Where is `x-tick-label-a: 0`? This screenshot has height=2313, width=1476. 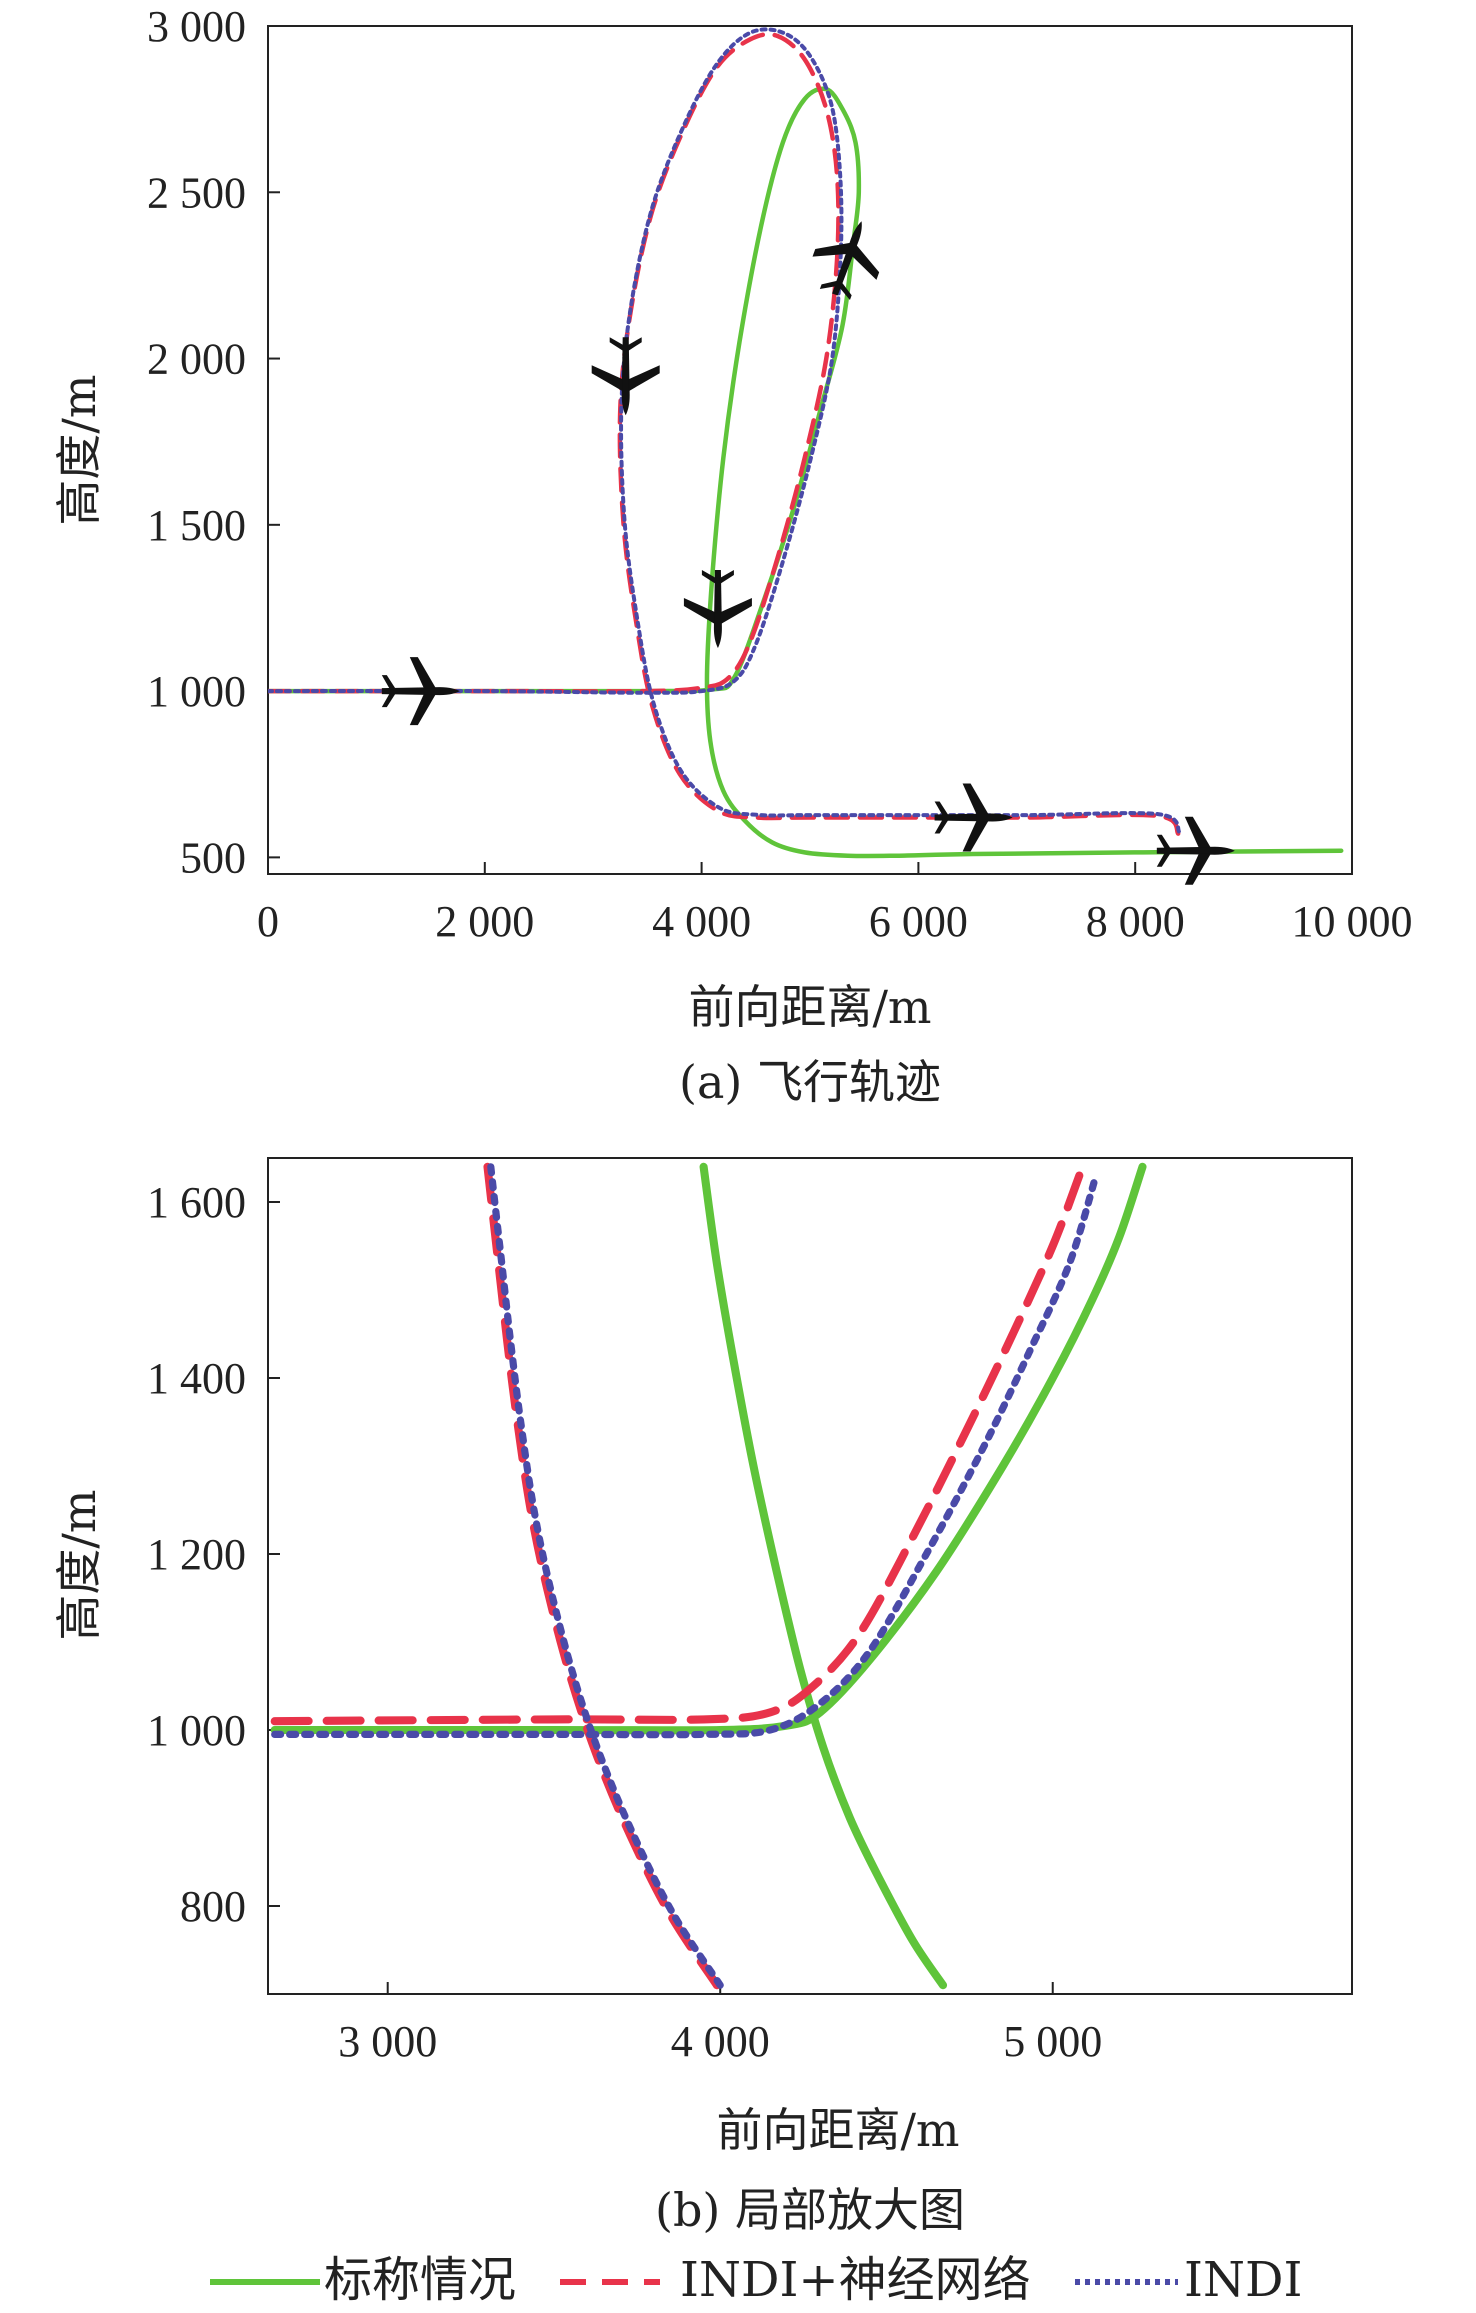
x-tick-label-a: 0 is located at coordinates (268, 921).